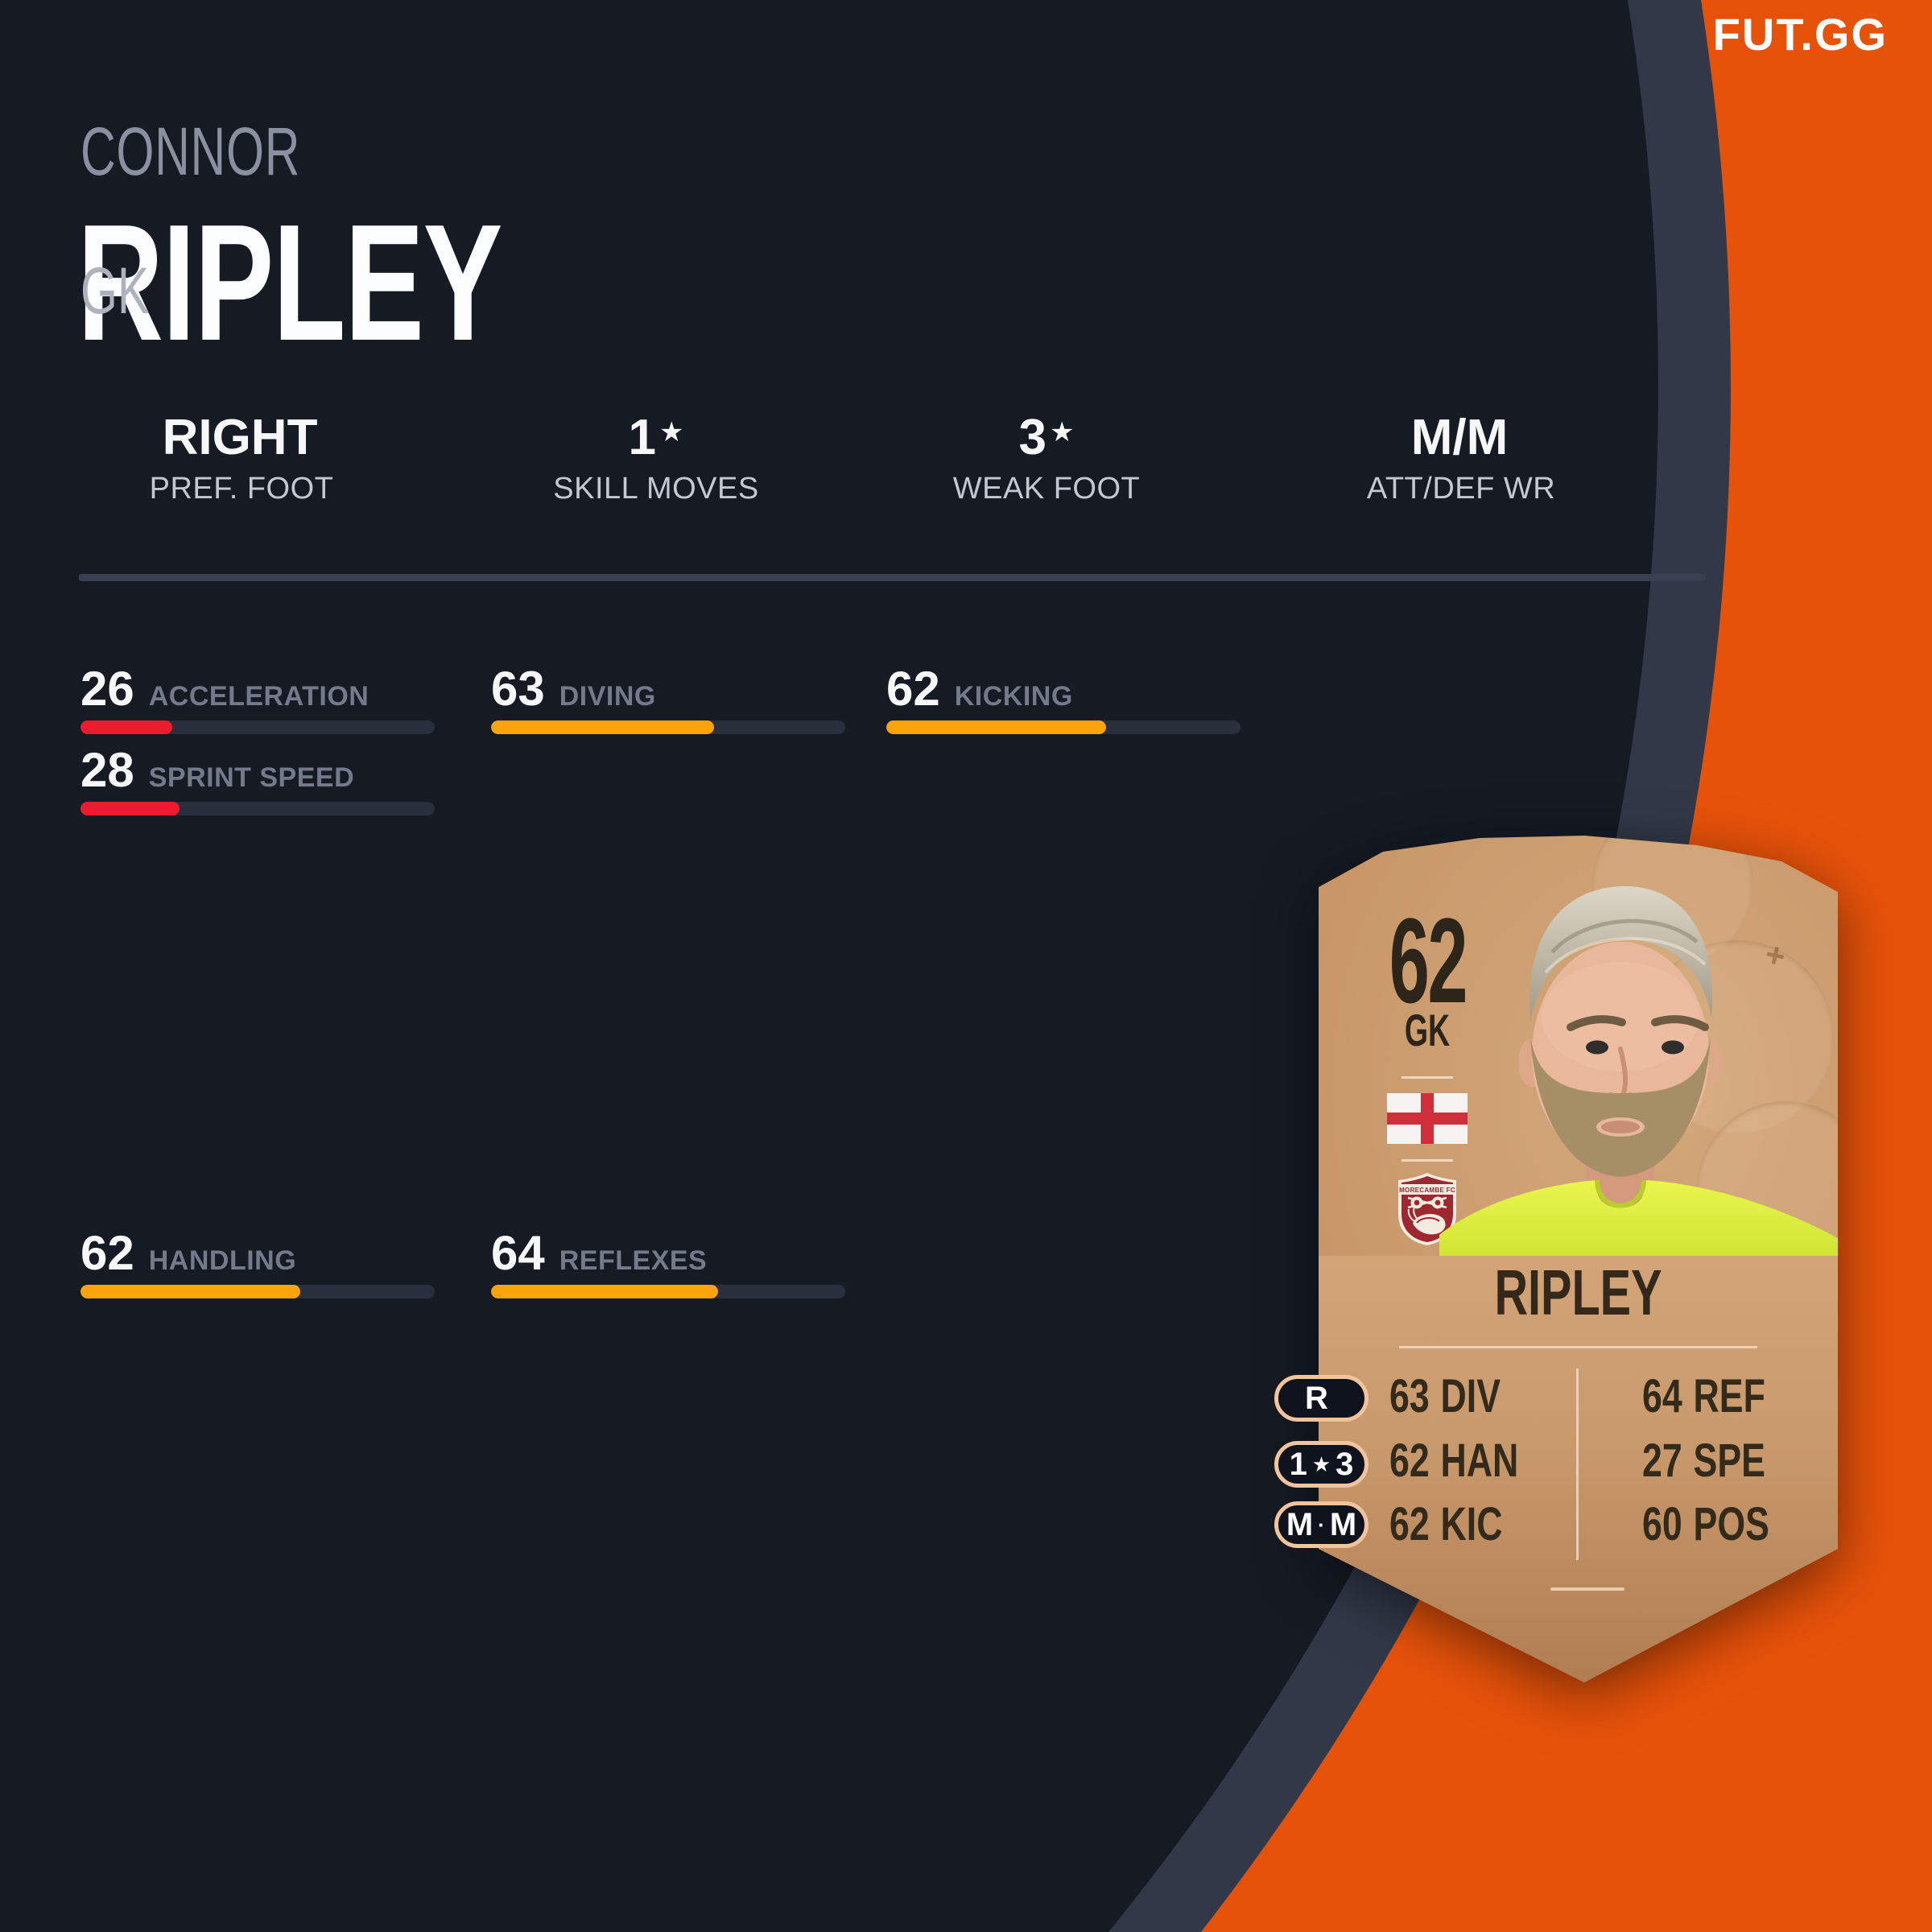 This screenshot has height=1932, width=1932. I want to click on badge-skill-weak-foot: 1 ★ 3, so click(1321, 1464).